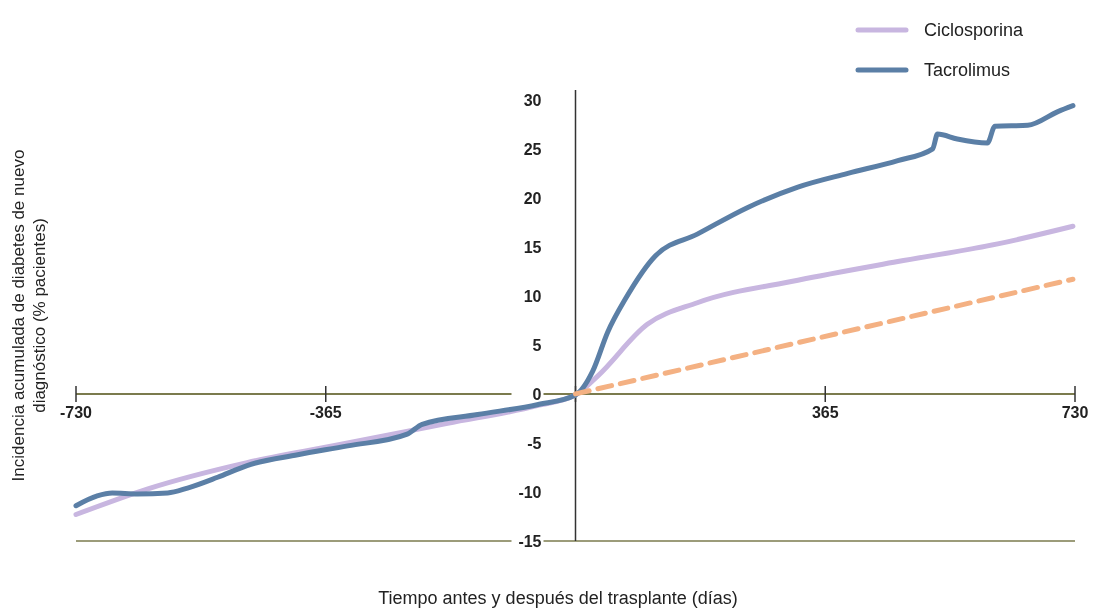 This screenshot has width=1118, height=616. I want to click on y-tick-label: 25, so click(532, 149).